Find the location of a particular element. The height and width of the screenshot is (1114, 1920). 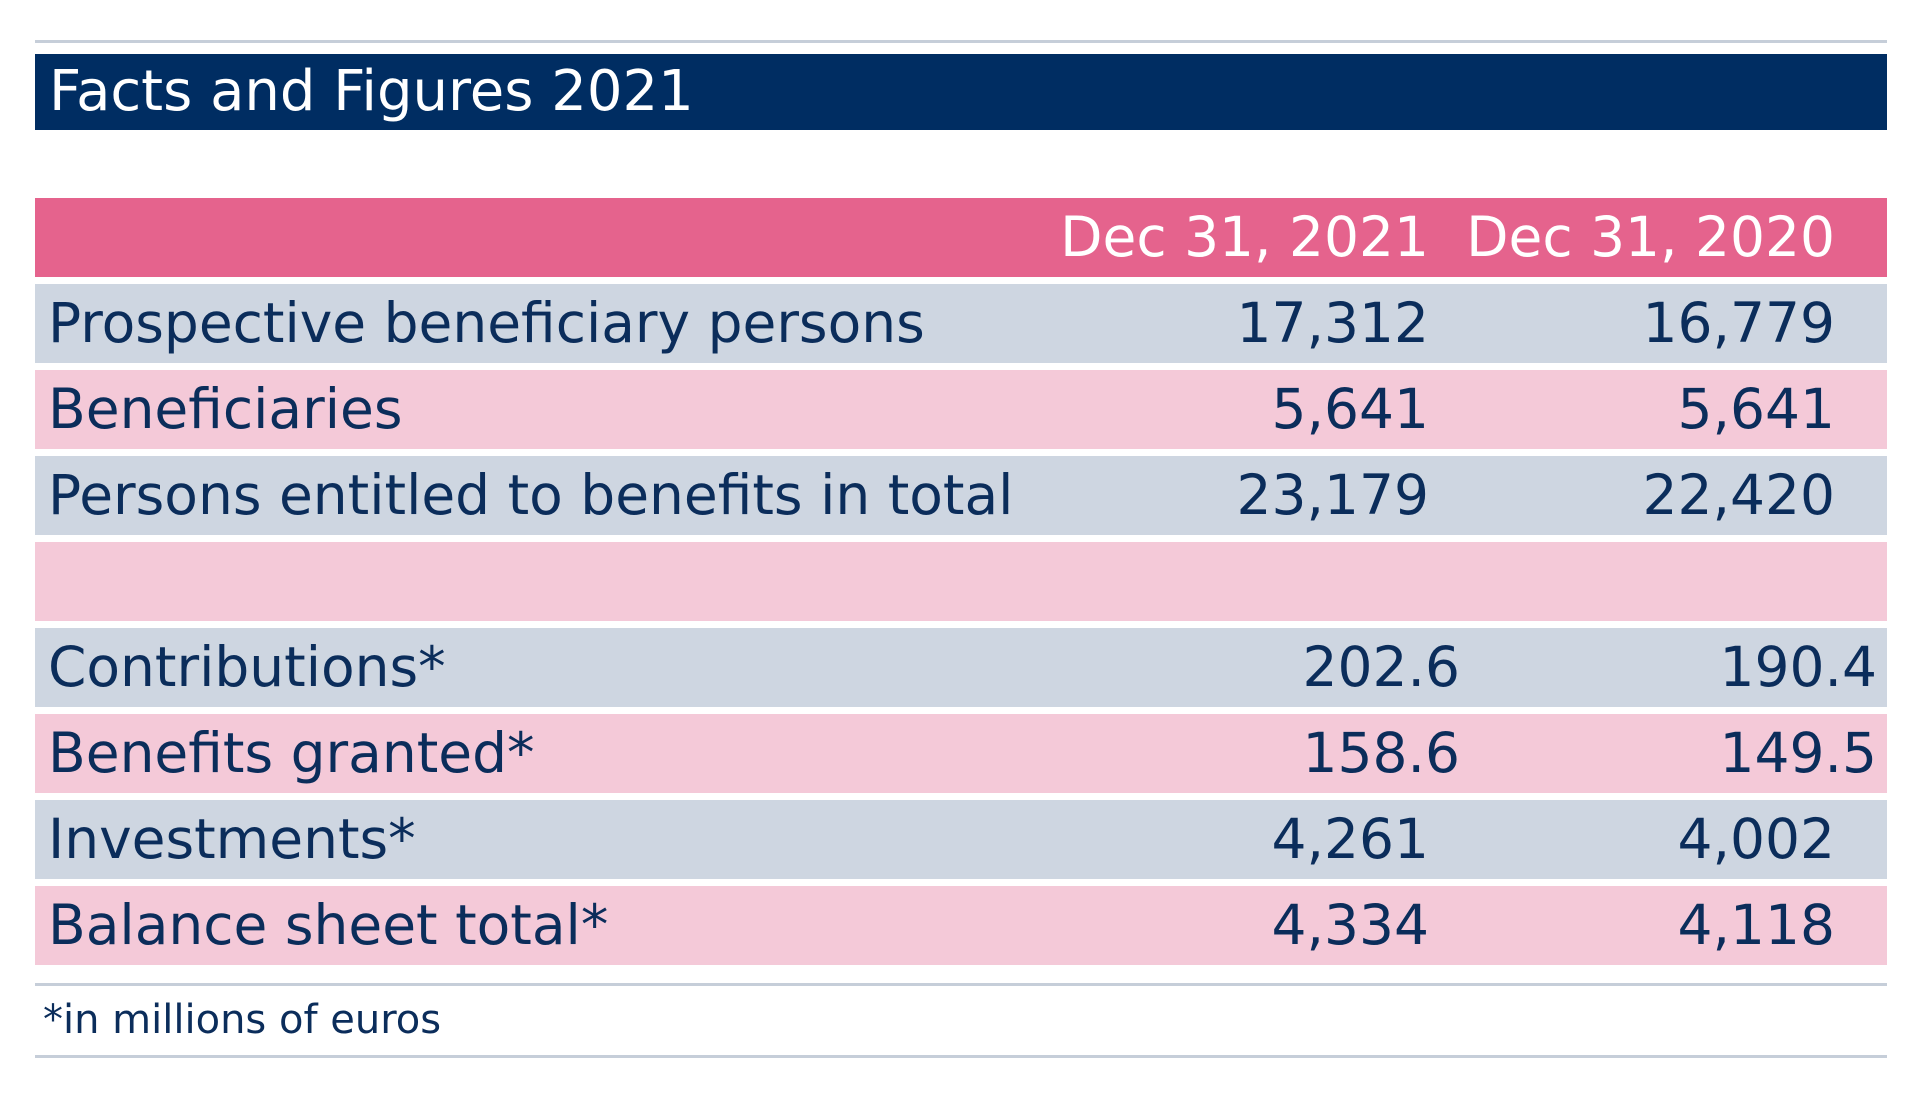

table-row-spacer is located at coordinates (961, 581).